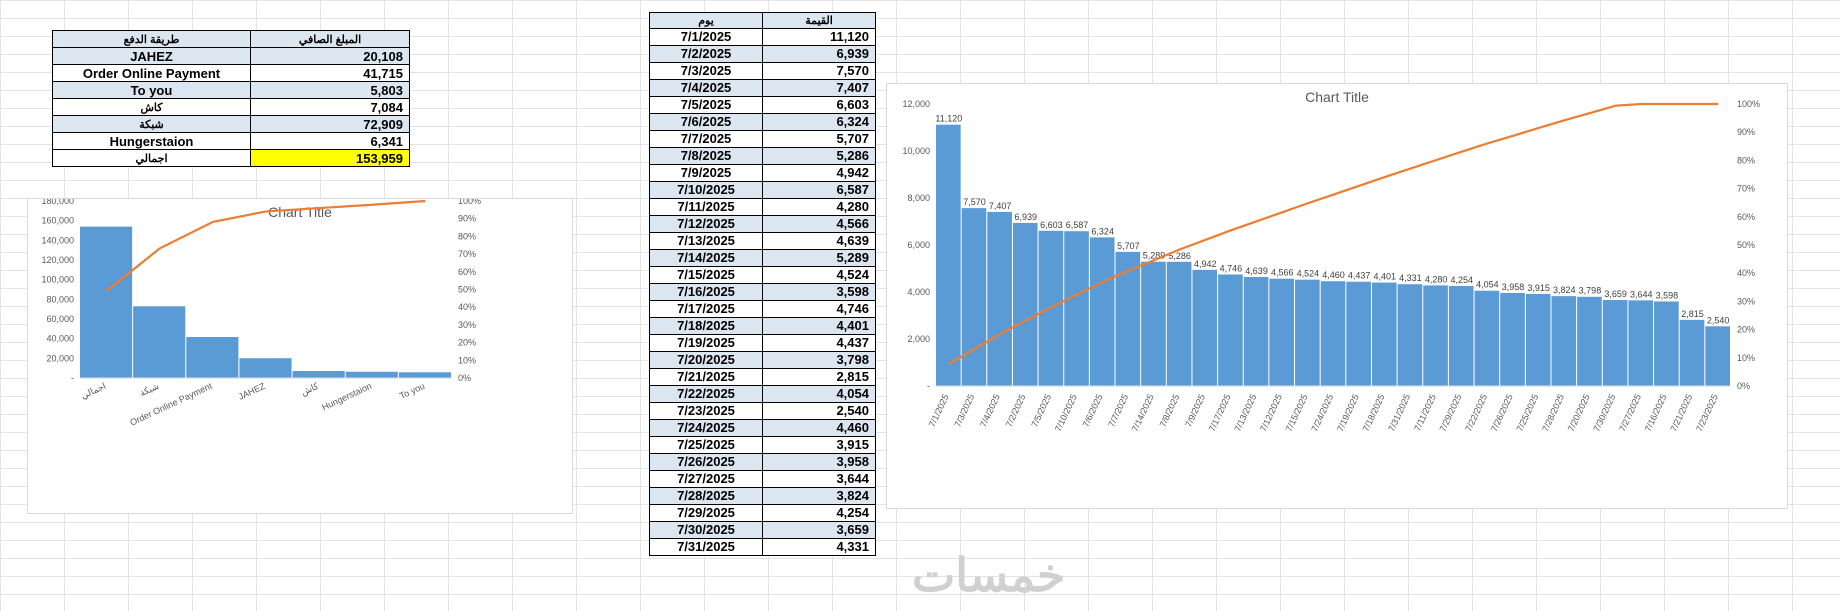 This screenshot has height=611, width=1840. Describe the element at coordinates (819, 275) in the screenshot. I see `value-cell: 4,524` at that location.